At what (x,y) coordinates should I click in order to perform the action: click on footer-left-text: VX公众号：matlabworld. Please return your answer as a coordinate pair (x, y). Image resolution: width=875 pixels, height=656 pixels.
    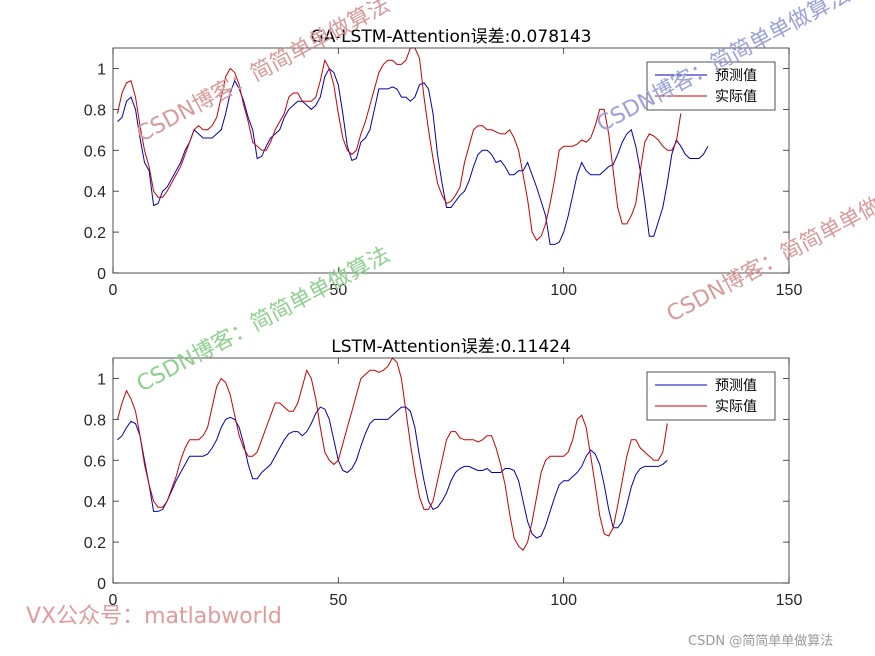
    Looking at the image, I should click on (154, 616).